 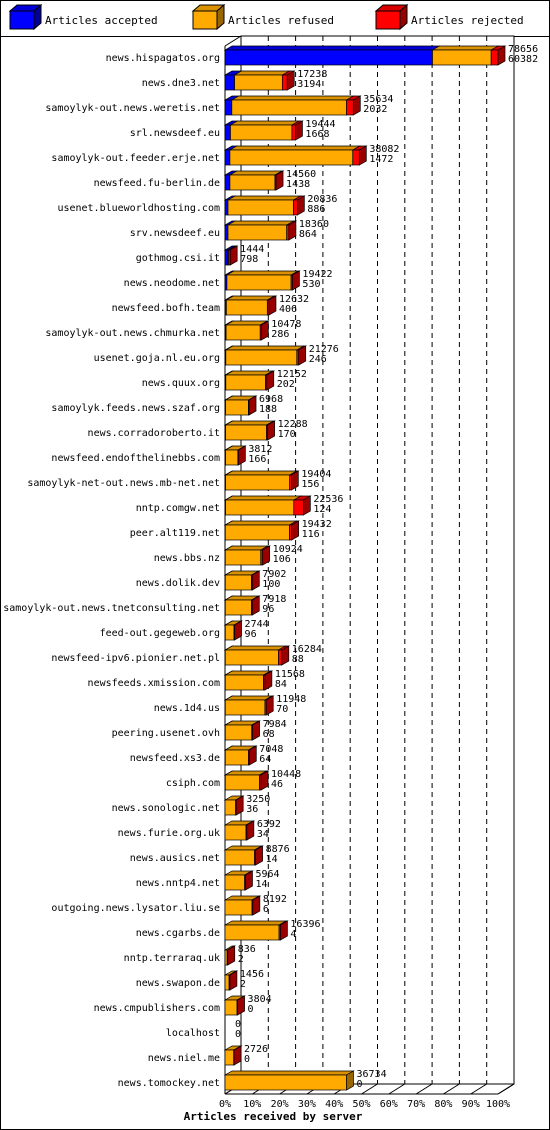 I want to click on x-tick-label: 90%, so click(x=471, y=1104).